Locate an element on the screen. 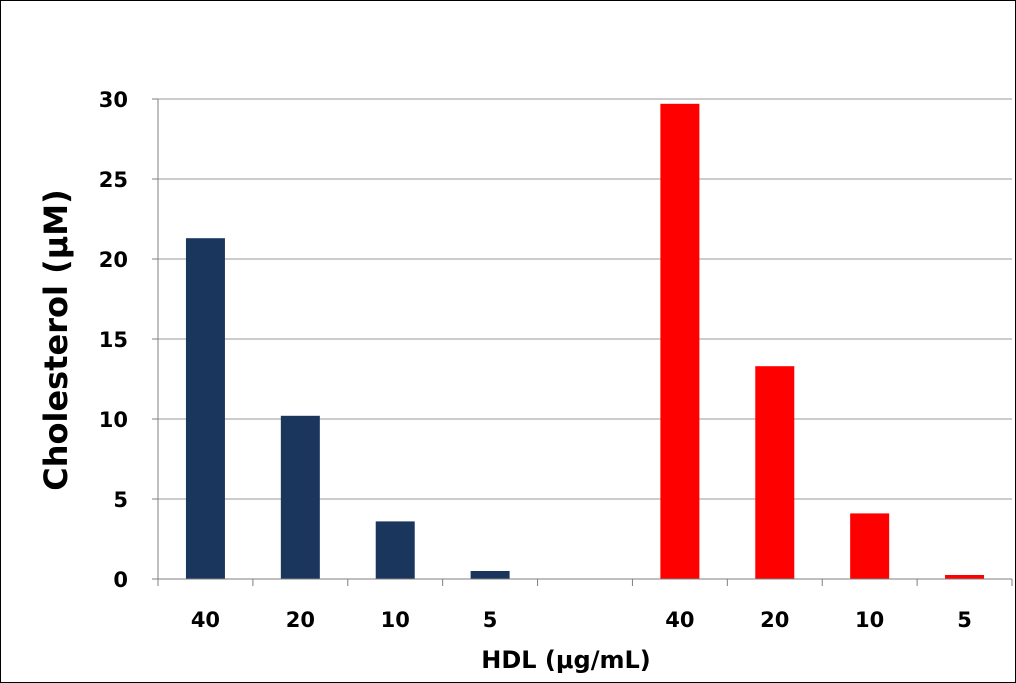 This screenshot has height=683, width=1016. y-tick-labels: 0 5 10 15 20 25 30 is located at coordinates (113, 340).